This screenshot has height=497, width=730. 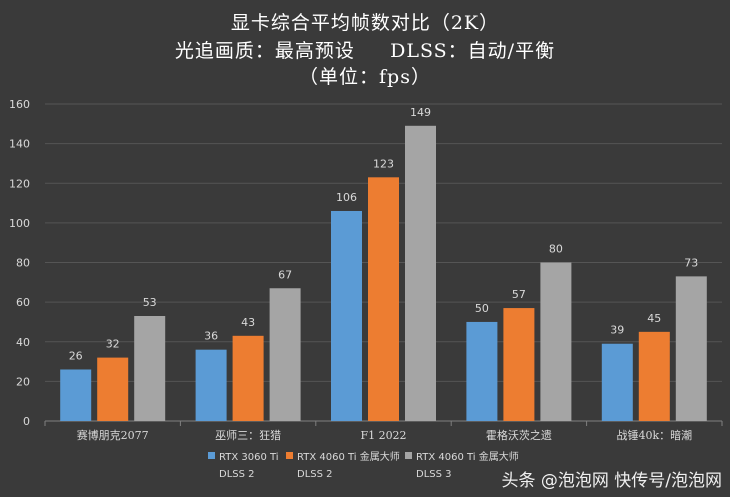 What do you see at coordinates (365, 77) in the screenshot?
I see `chart-unit: （单位：fps）` at bounding box center [365, 77].